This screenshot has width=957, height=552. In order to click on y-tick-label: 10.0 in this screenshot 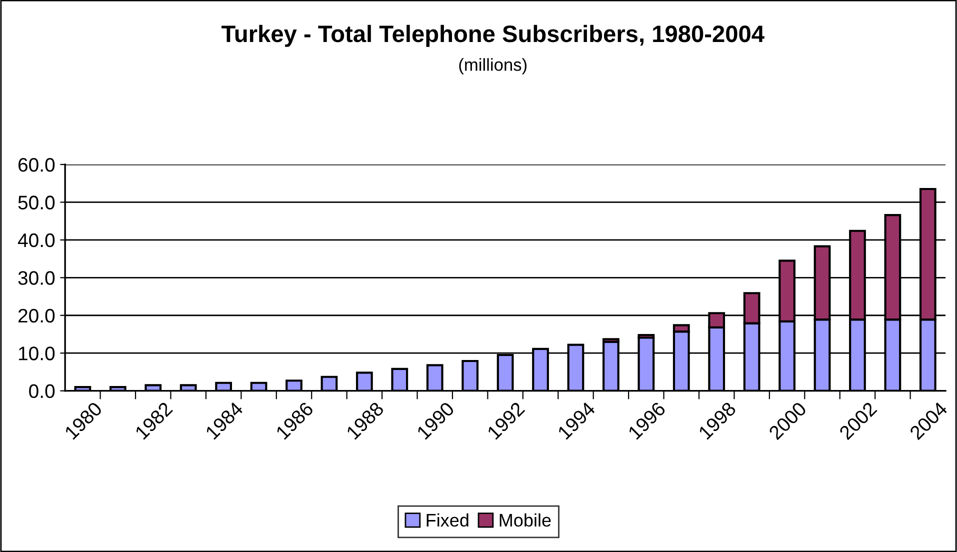, I will do `click(36, 353)`.